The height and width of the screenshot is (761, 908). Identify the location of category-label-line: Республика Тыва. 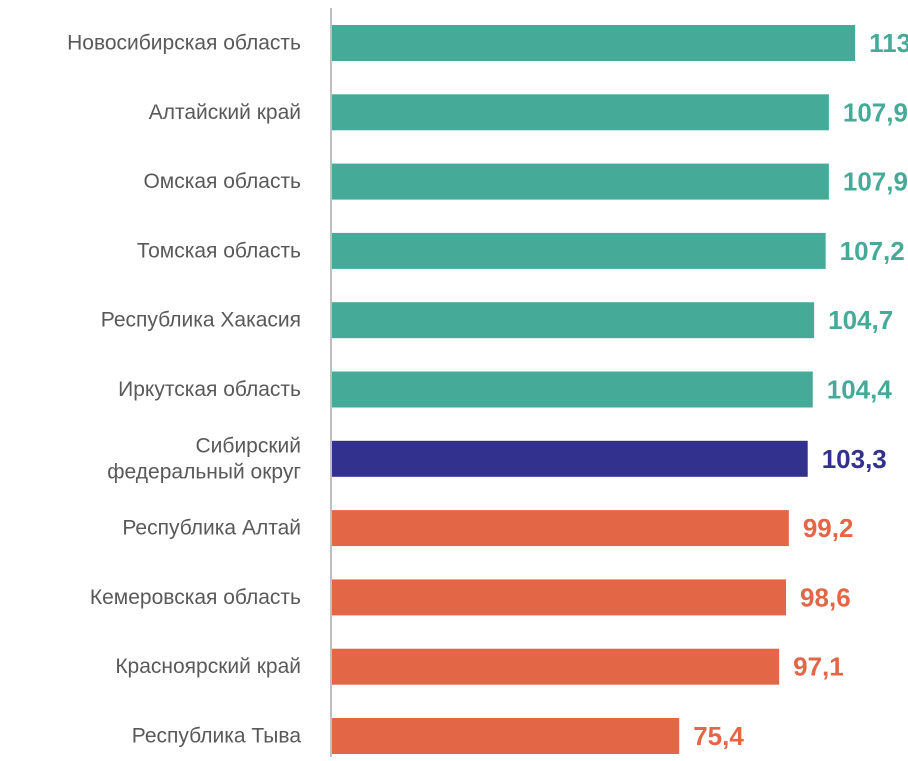
(217, 736).